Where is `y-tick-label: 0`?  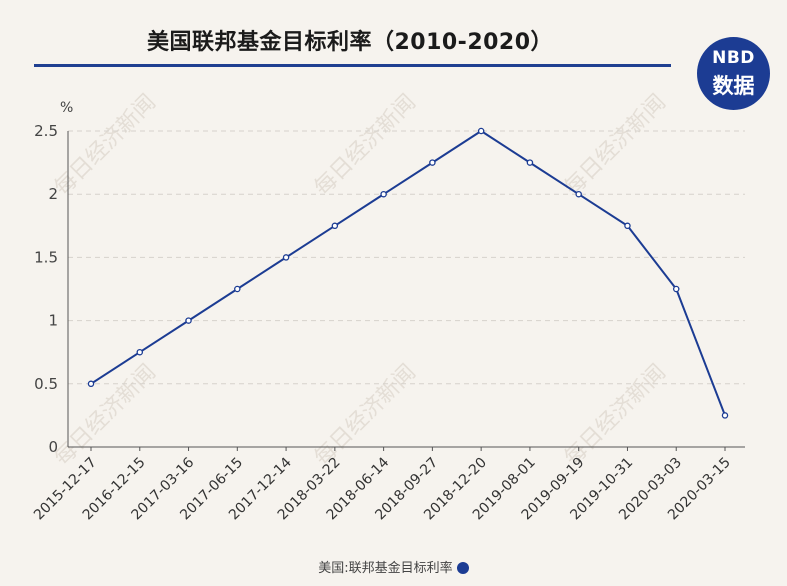
y-tick-label: 0 is located at coordinates (53, 447).